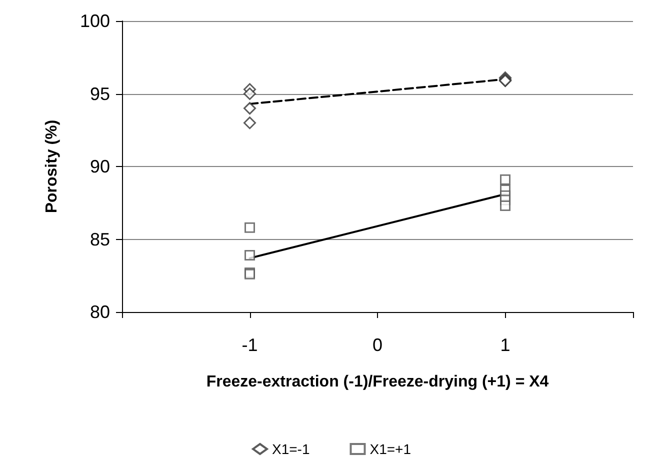 The height and width of the screenshot is (463, 663). What do you see at coordinates (391, 449) in the screenshot?
I see `legend-label: X1=+1` at bounding box center [391, 449].